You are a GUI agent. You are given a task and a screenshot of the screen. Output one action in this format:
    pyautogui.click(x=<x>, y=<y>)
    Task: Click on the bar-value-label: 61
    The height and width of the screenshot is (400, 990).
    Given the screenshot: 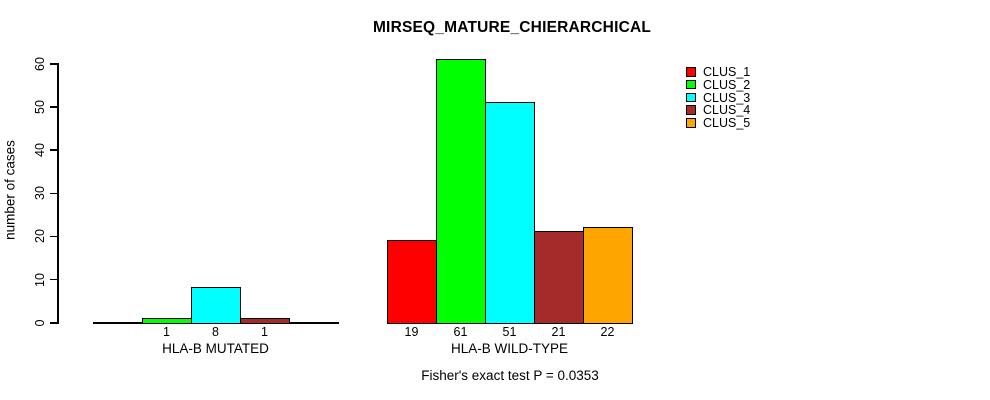 What is the action you would take?
    pyautogui.click(x=460, y=332)
    